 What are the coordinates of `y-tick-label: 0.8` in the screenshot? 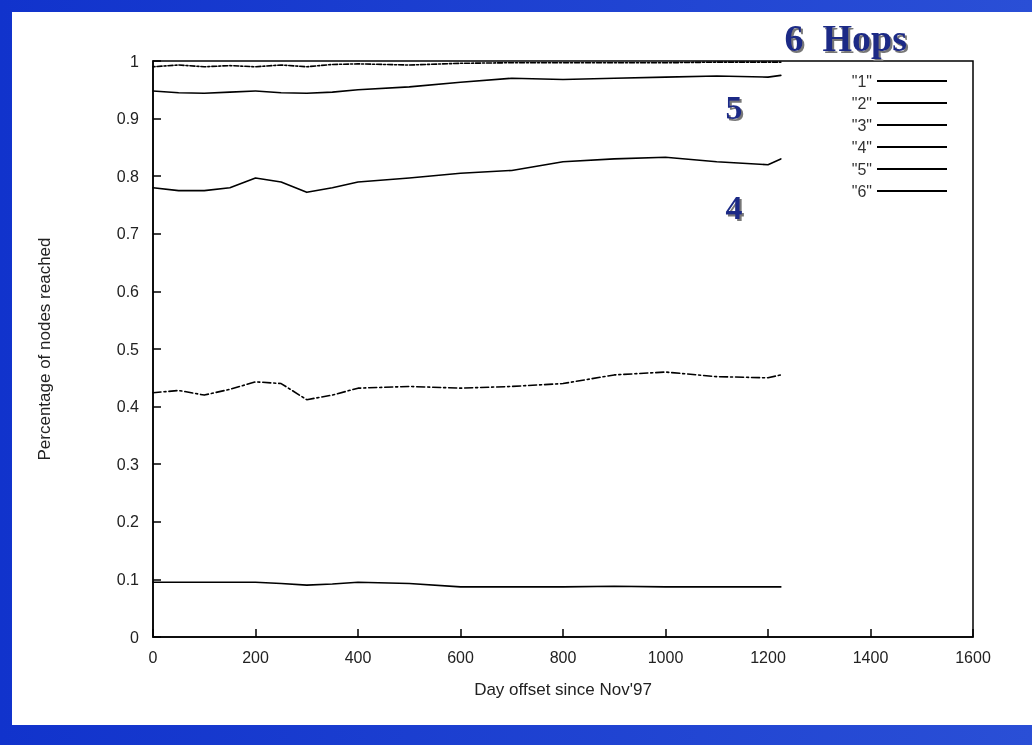 It's located at (128, 176).